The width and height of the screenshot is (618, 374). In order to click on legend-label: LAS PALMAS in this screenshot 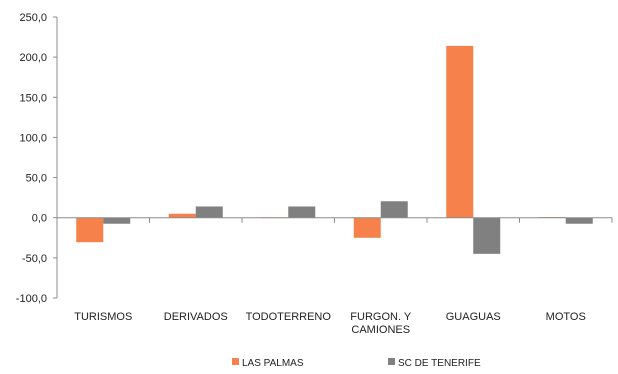, I will do `click(273, 363)`.